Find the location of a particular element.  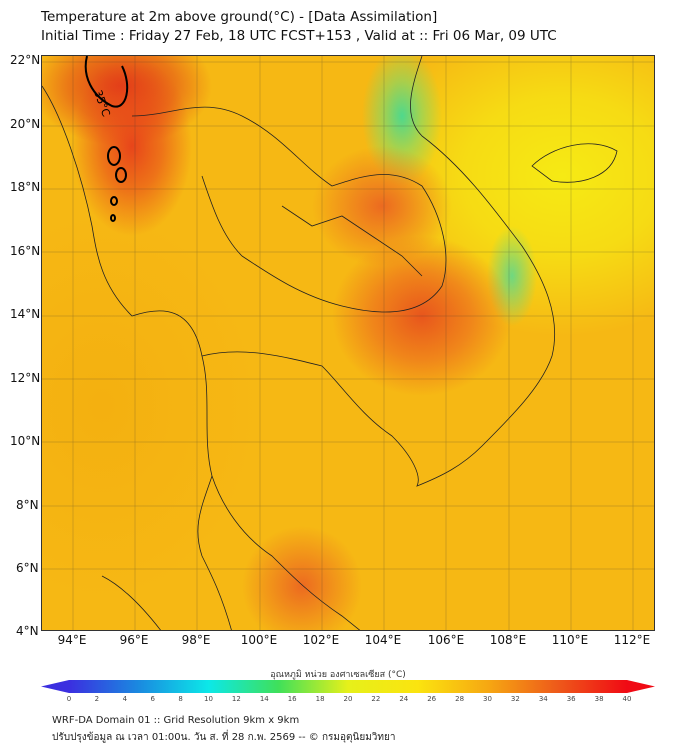

colorbar-tick: 40 is located at coordinates (627, 699).